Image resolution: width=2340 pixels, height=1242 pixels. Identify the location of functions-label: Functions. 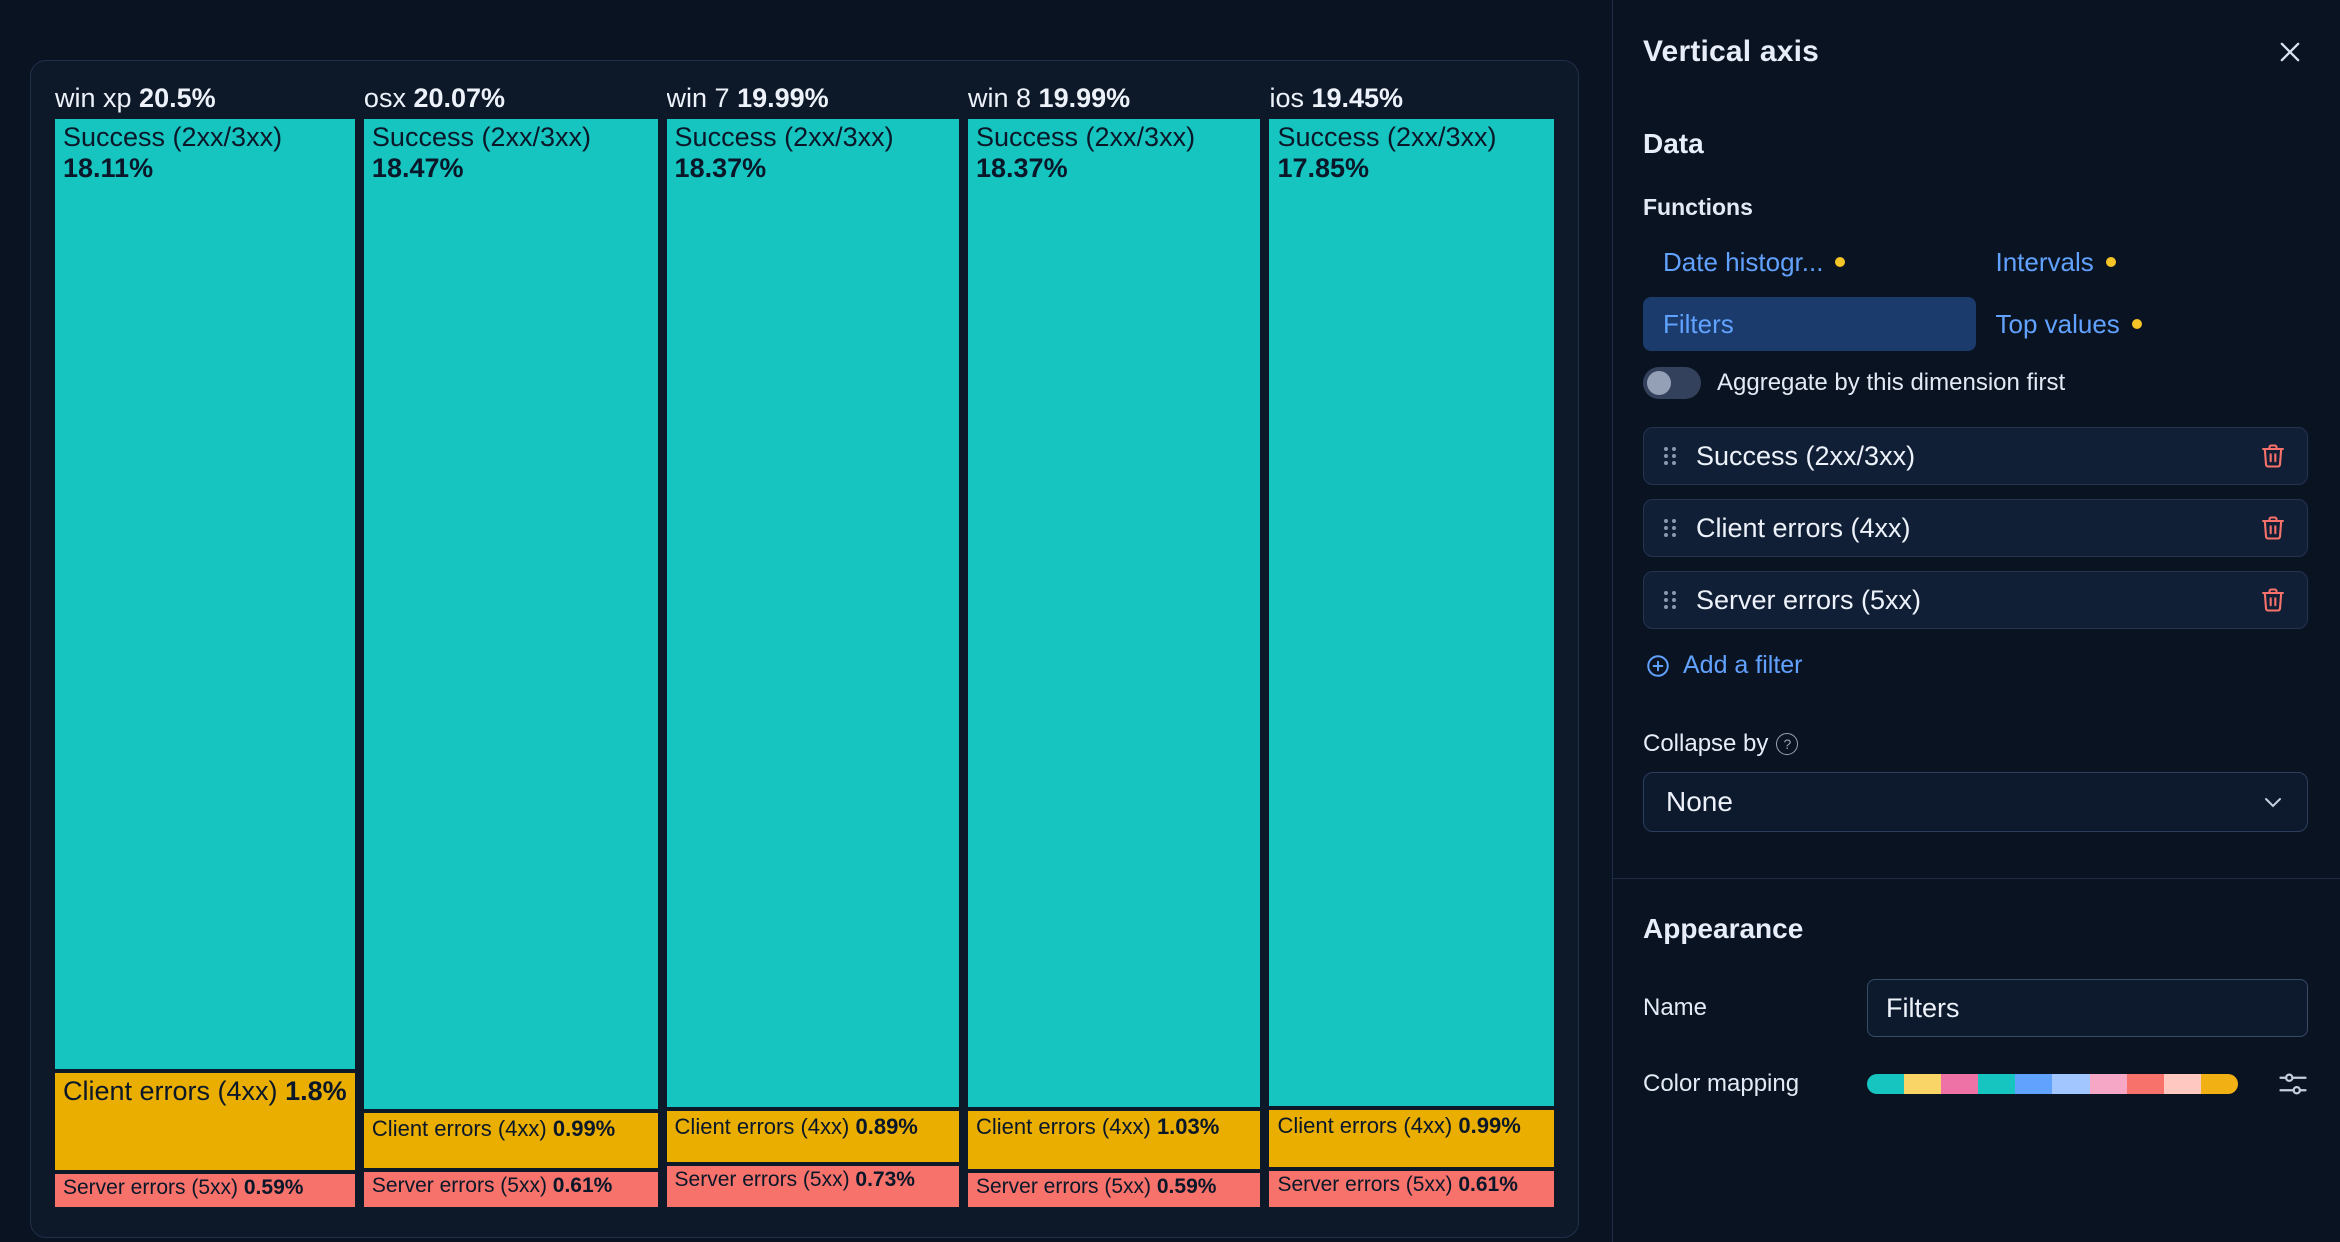
(1698, 207).